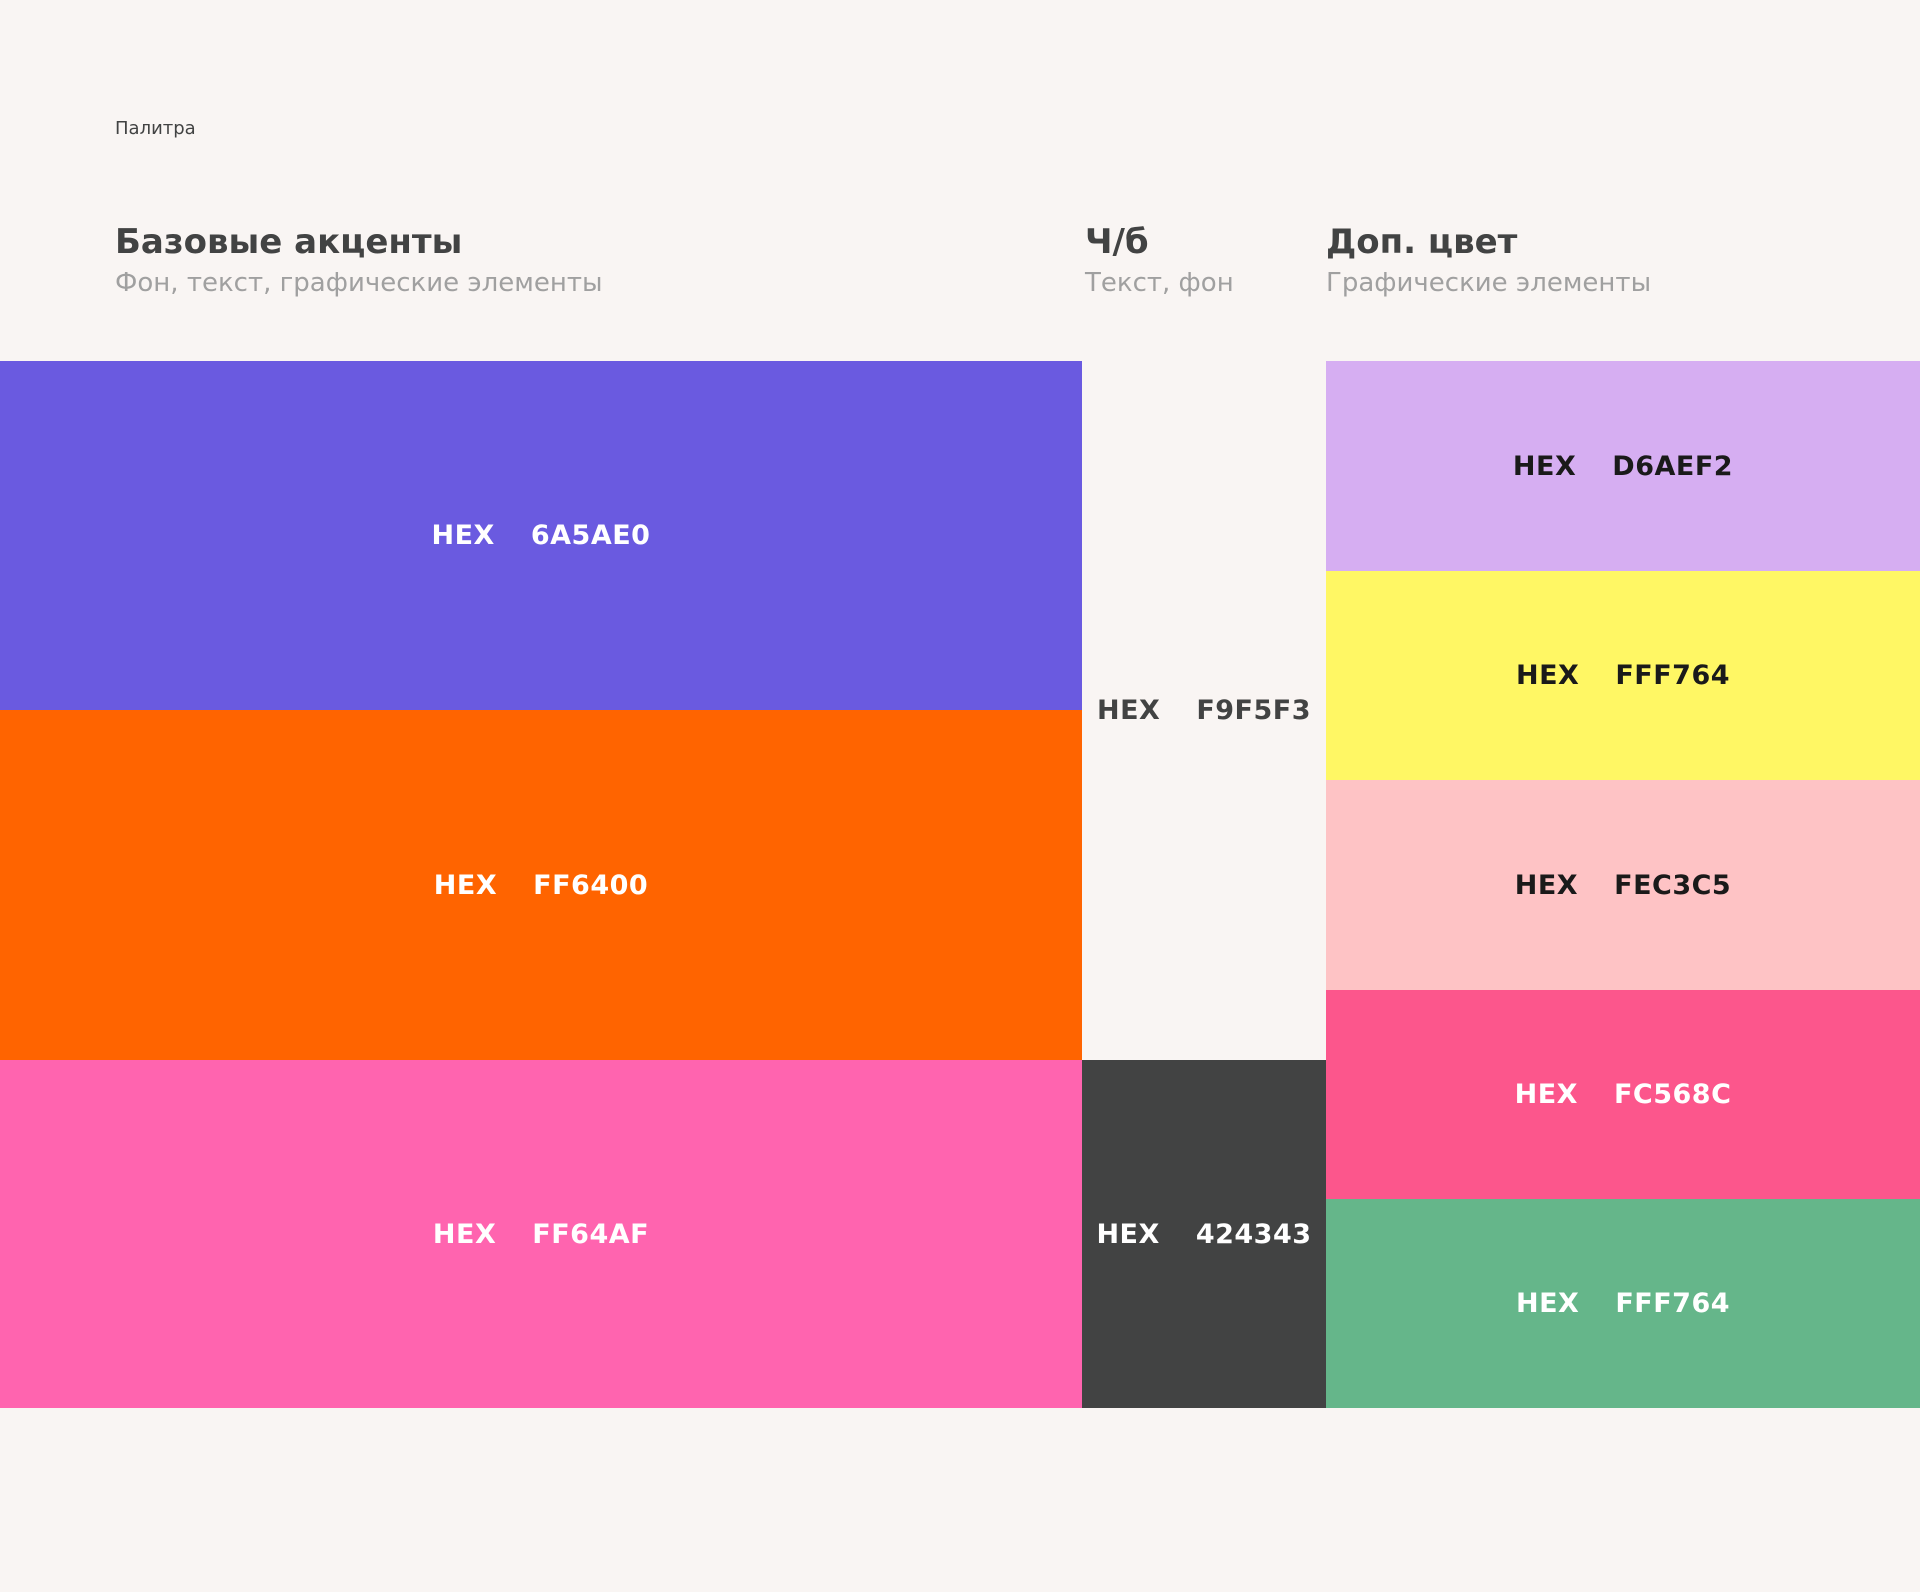 The width and height of the screenshot is (1920, 1592). I want to click on swatch-label: HEX FC568C, so click(1623, 1094).